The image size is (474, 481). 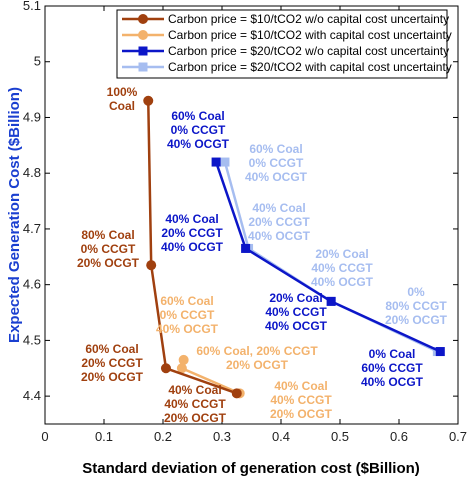 What do you see at coordinates (257, 351) in the screenshot?
I see `annotation-line: 60% Coal, 20% CCGT` at bounding box center [257, 351].